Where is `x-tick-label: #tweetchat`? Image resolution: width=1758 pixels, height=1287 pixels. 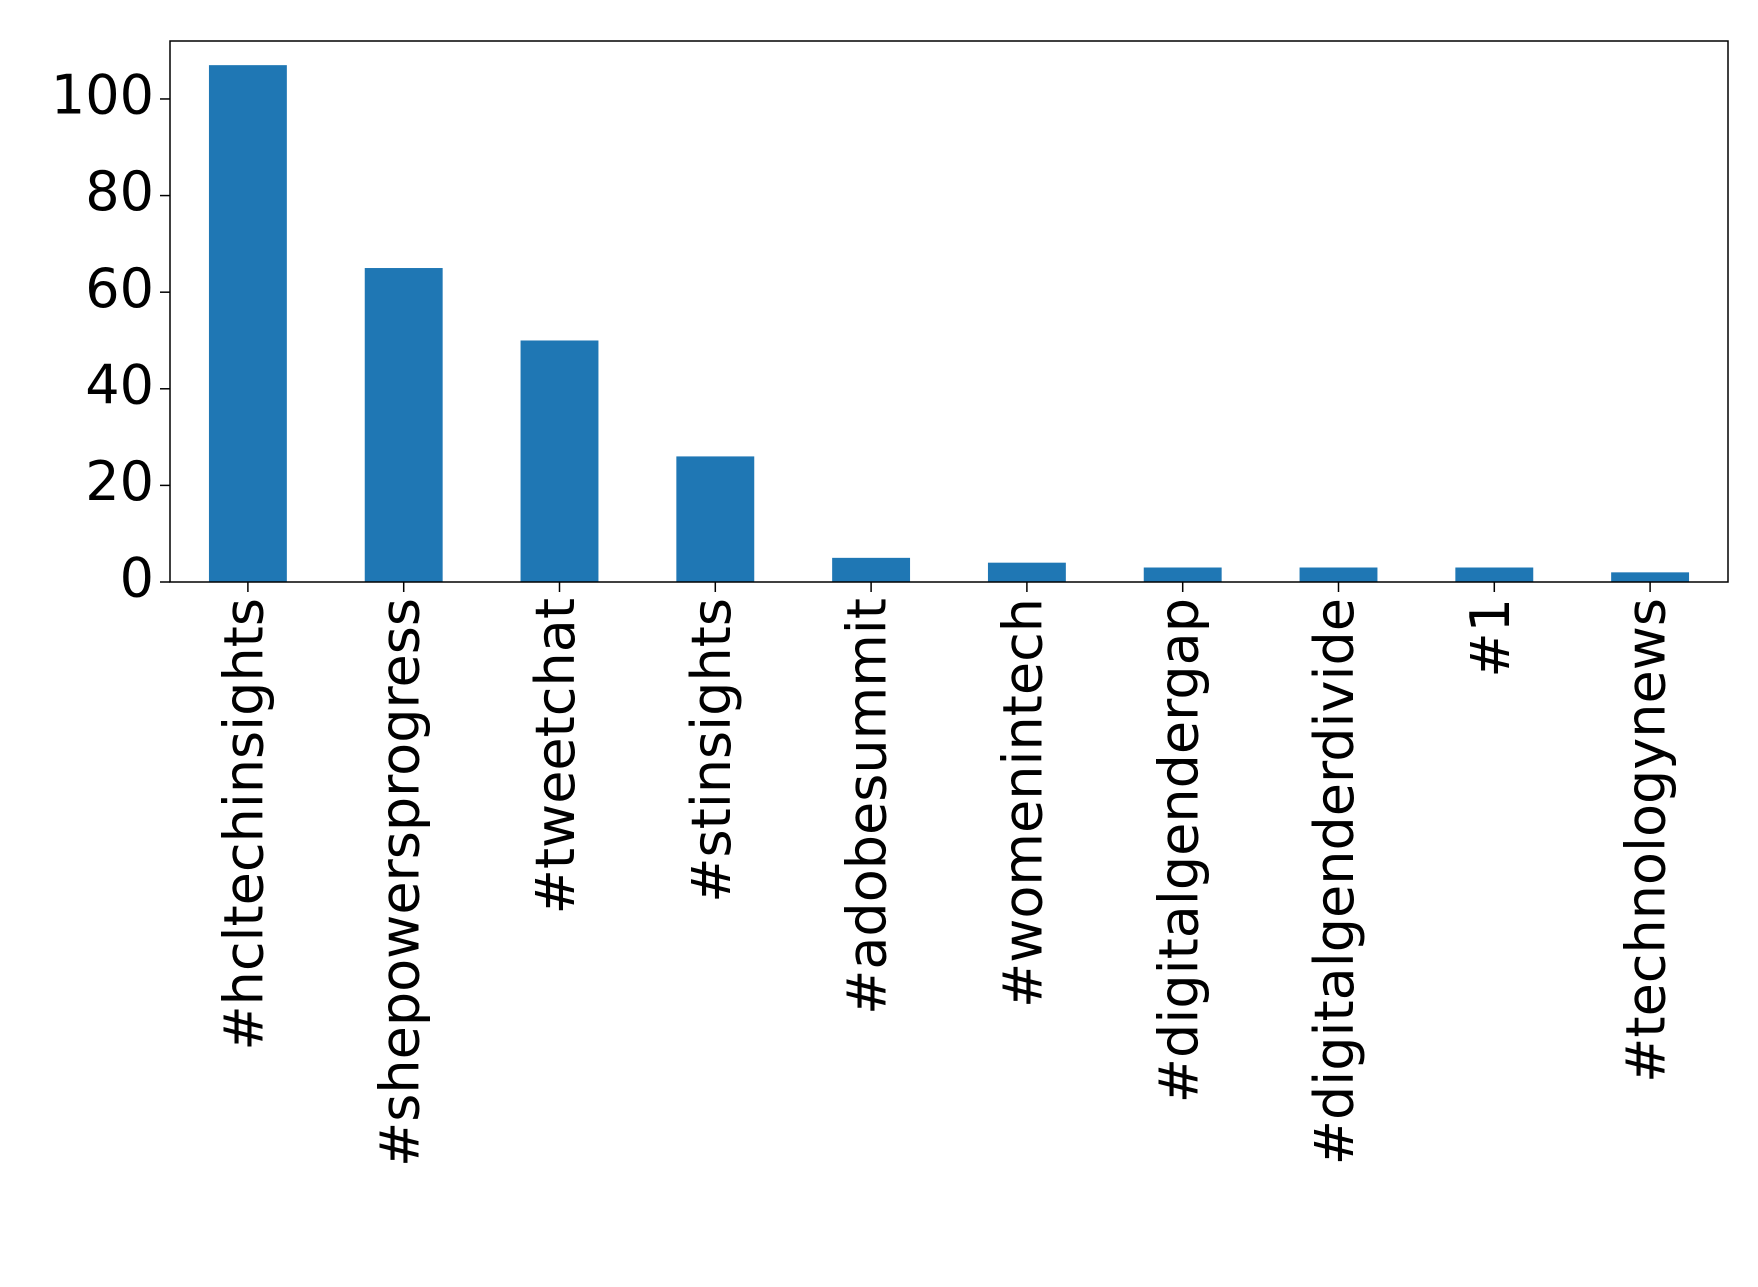
x-tick-label: #tweetchat is located at coordinates (555, 756).